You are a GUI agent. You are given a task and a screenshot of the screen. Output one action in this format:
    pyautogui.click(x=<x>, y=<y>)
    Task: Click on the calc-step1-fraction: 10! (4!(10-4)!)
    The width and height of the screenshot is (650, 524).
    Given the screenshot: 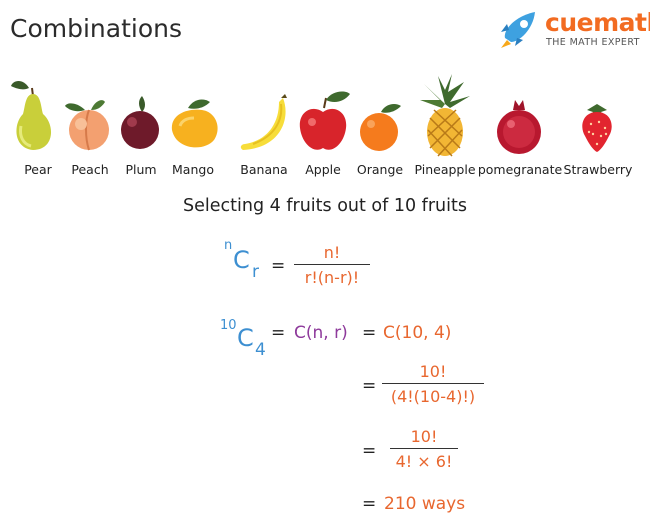 What is the action you would take?
    pyautogui.click(x=433, y=384)
    